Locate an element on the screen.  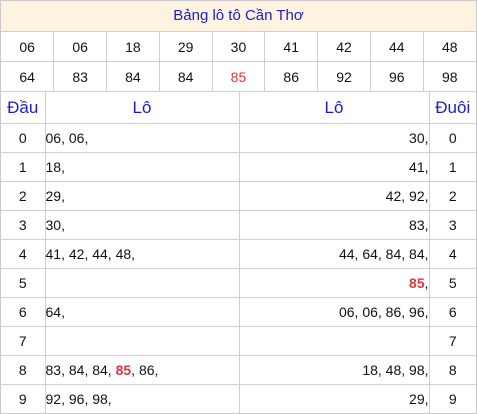
number-cell: 64 is located at coordinates (28, 76).